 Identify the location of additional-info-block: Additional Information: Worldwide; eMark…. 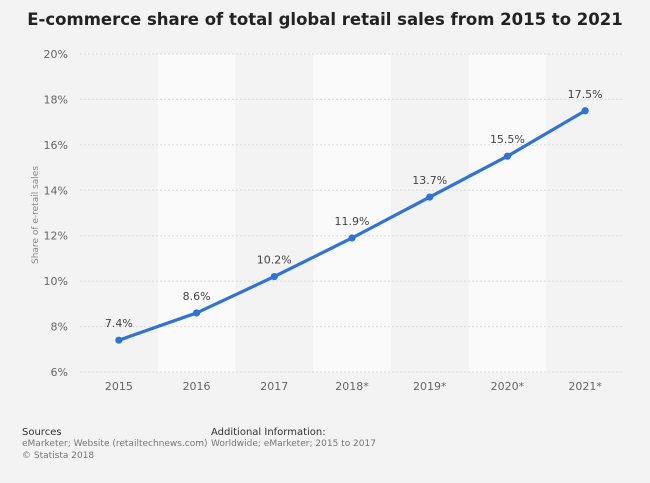
(293, 438).